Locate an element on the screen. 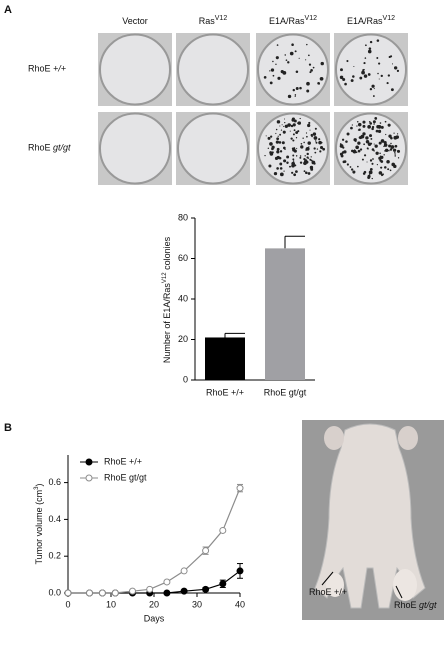  x-tick-label: RhoE gt/gt is located at coordinates (285, 392).